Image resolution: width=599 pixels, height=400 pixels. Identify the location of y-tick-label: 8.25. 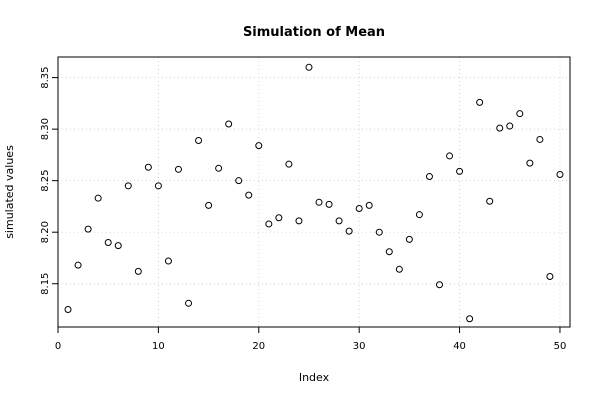
(45, 181).